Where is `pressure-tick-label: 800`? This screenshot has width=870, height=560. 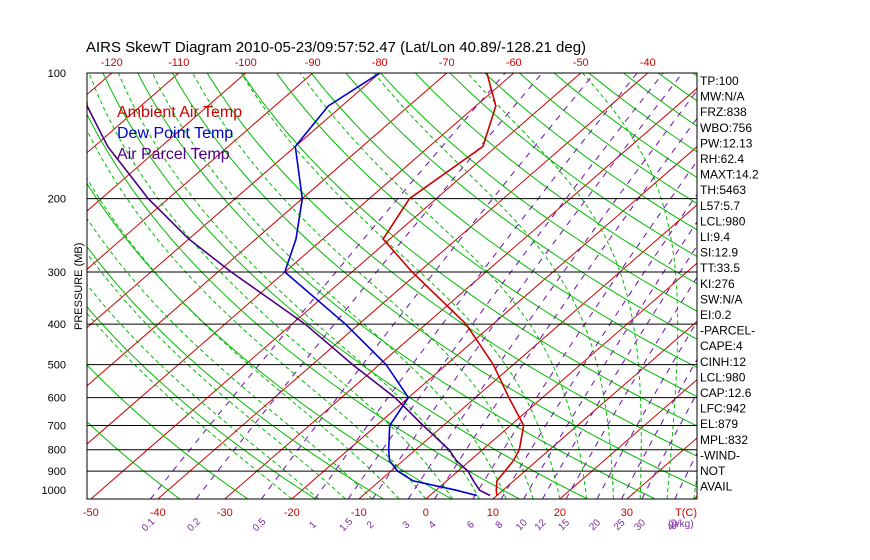
pressure-tick-label: 800 is located at coordinates (57, 451).